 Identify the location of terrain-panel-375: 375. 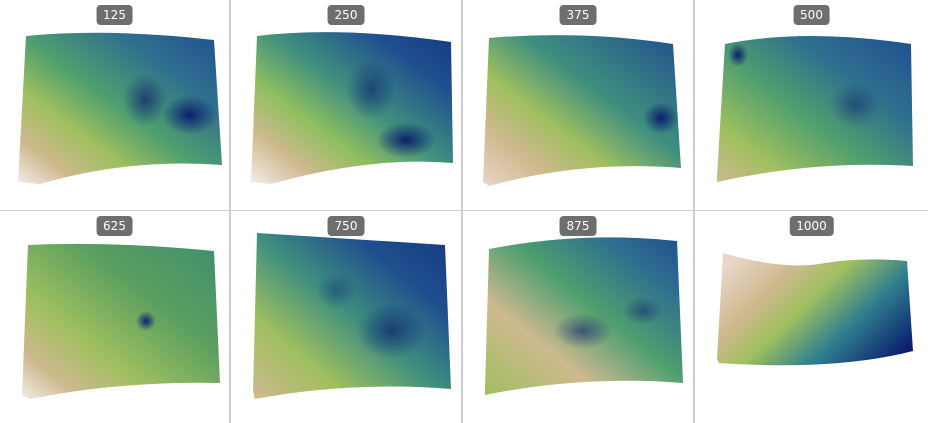
(579, 105).